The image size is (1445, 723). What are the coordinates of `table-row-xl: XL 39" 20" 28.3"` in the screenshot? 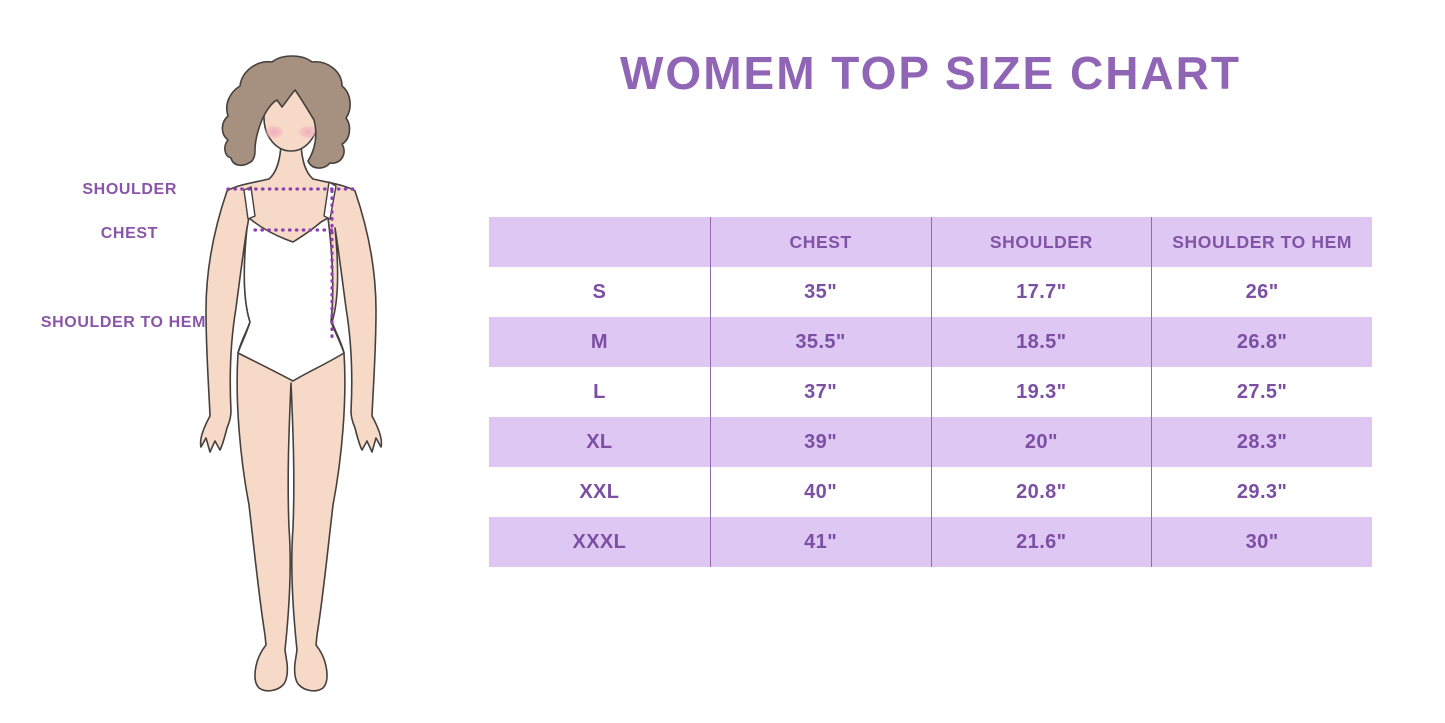 It's located at (930, 442).